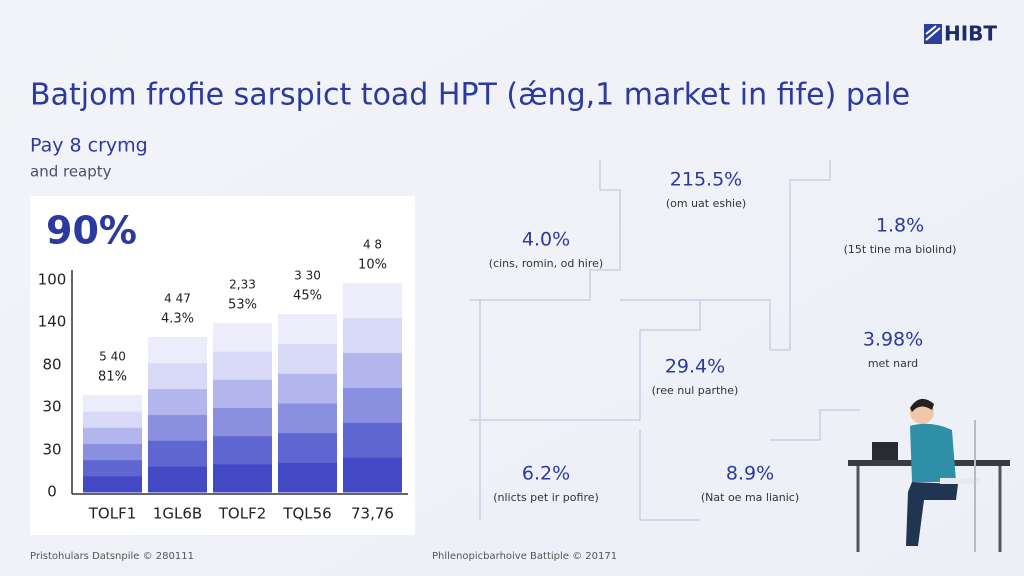  I want to click on bar-value: 10%, so click(372, 265).